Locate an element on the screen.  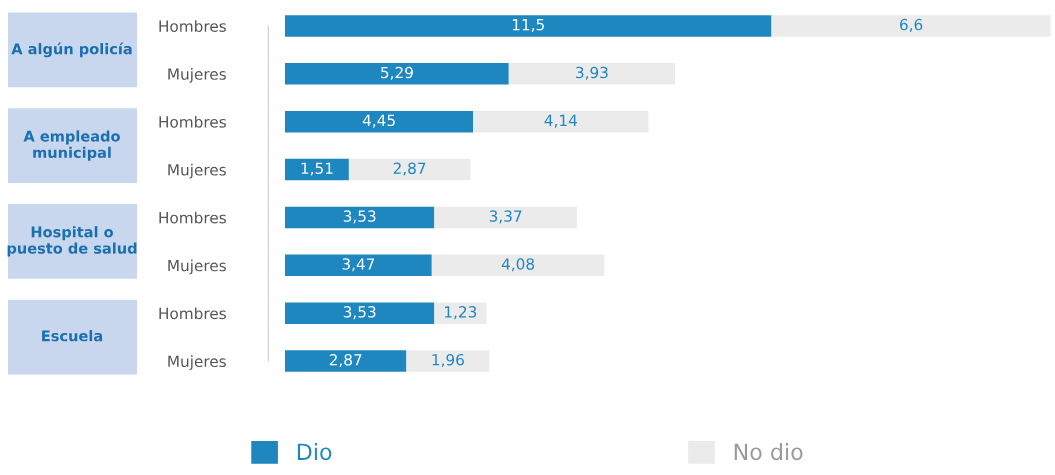
data-label: 3,37 is located at coordinates (505, 217).